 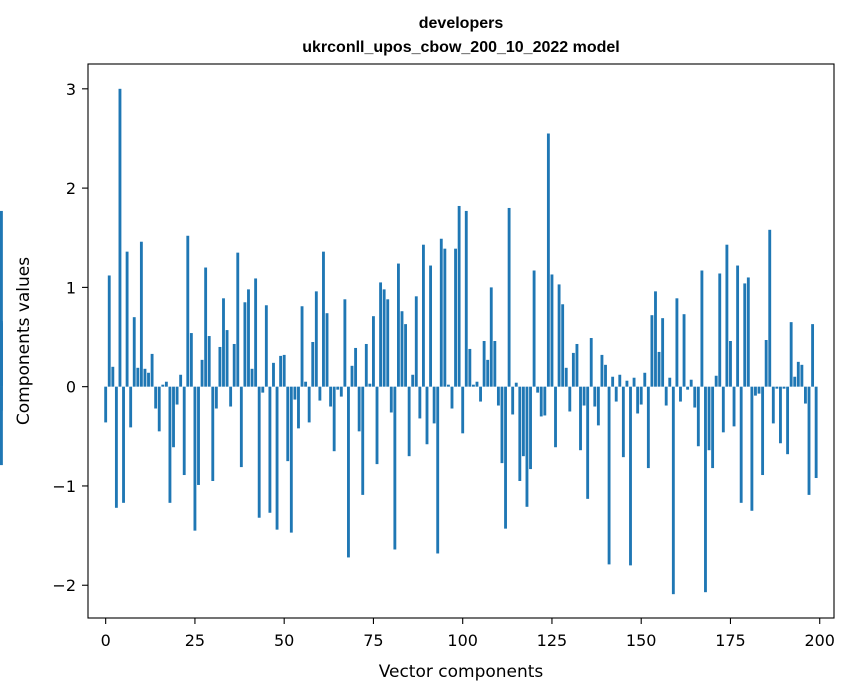 What do you see at coordinates (106, 640) in the screenshot?
I see `x-tick-label: 0` at bounding box center [106, 640].